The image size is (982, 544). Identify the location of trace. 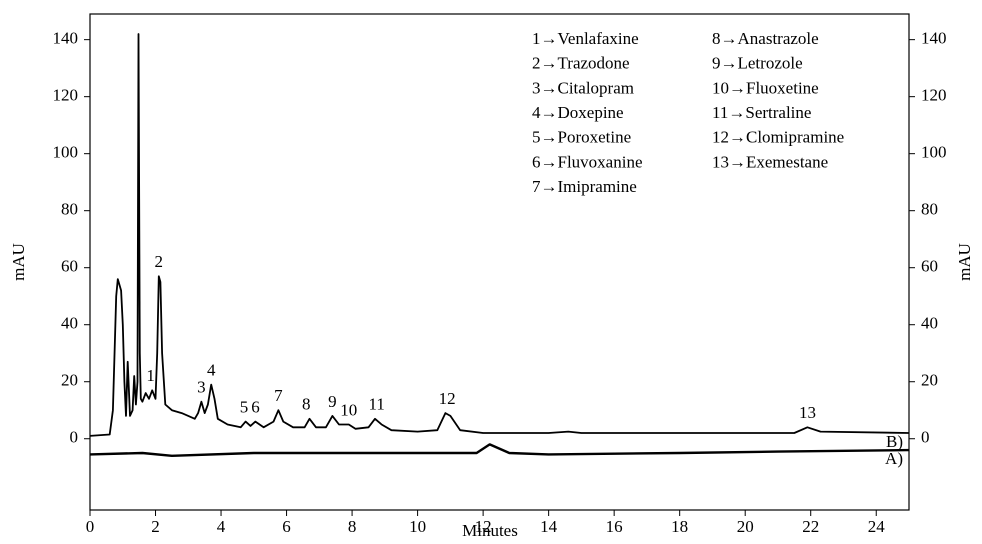
(499, 450).